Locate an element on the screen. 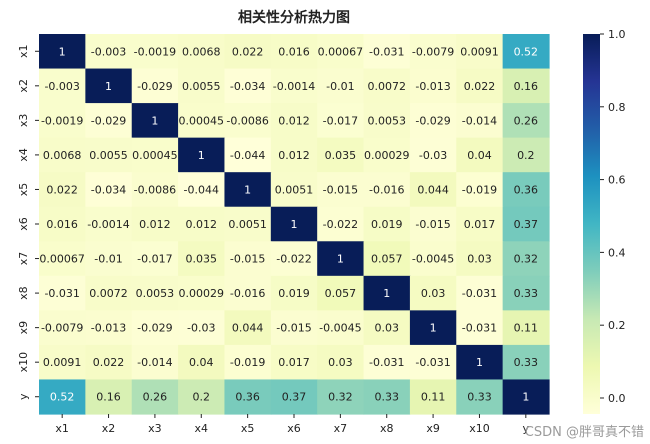 This screenshot has width=650, height=444. cell-value-label: -0.034 is located at coordinates (247, 86).